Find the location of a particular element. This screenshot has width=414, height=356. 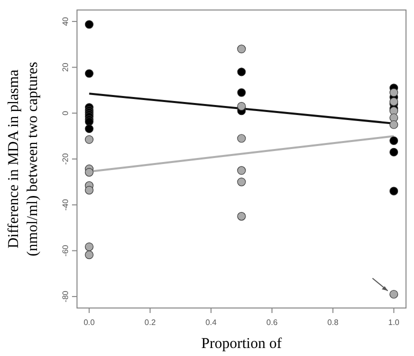

x-tick-label: 0.8 is located at coordinates (333, 322).